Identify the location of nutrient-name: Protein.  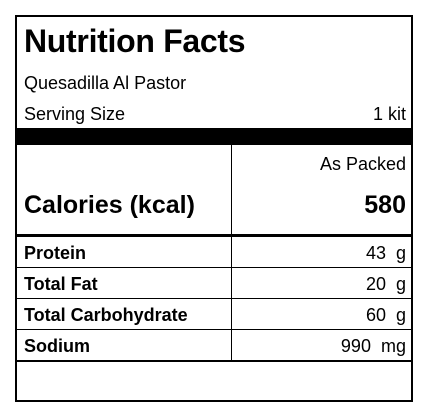
(55, 253).